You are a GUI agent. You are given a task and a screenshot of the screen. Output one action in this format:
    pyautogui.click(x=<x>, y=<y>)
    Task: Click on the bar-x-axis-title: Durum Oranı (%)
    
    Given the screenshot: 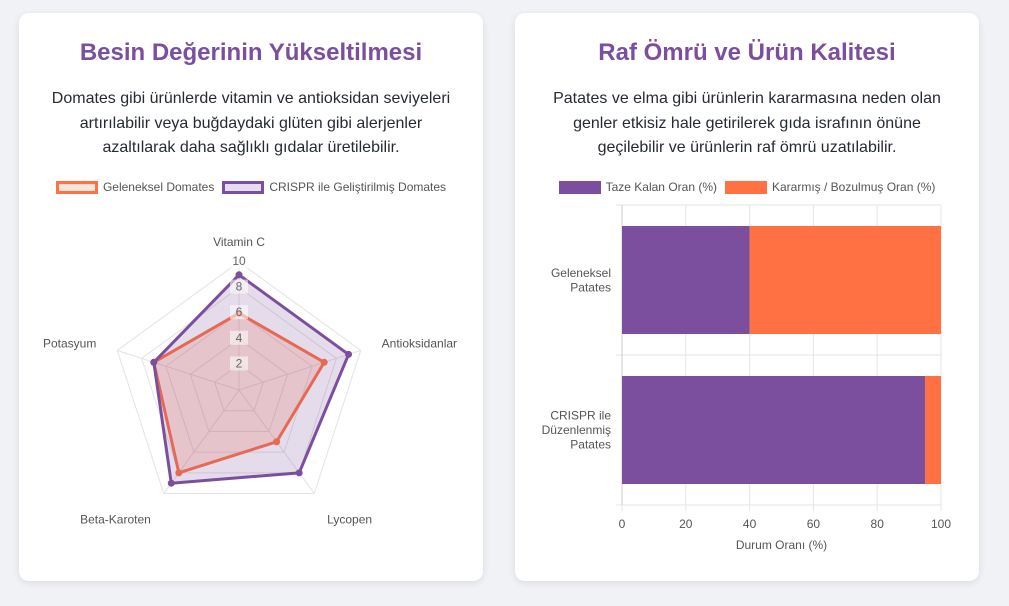 What is the action you would take?
    pyautogui.click(x=781, y=545)
    